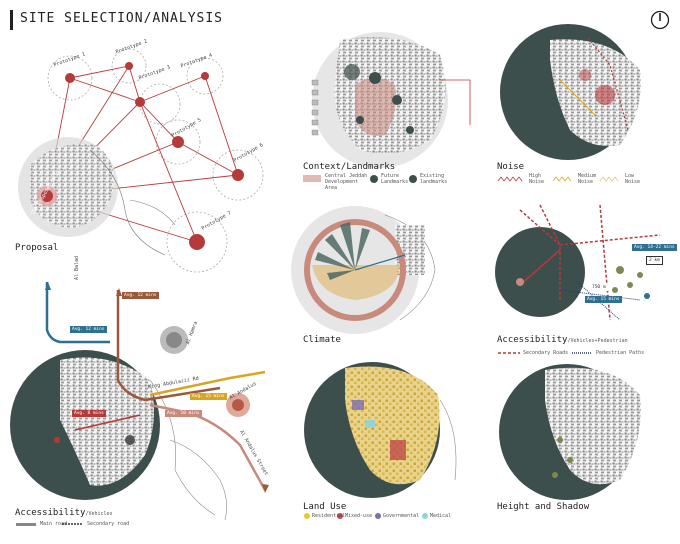 Image resolution: width=680 pixels, height=544 pixels. Describe the element at coordinates (570, 432) in the screenshot. I see `height-map` at that location.